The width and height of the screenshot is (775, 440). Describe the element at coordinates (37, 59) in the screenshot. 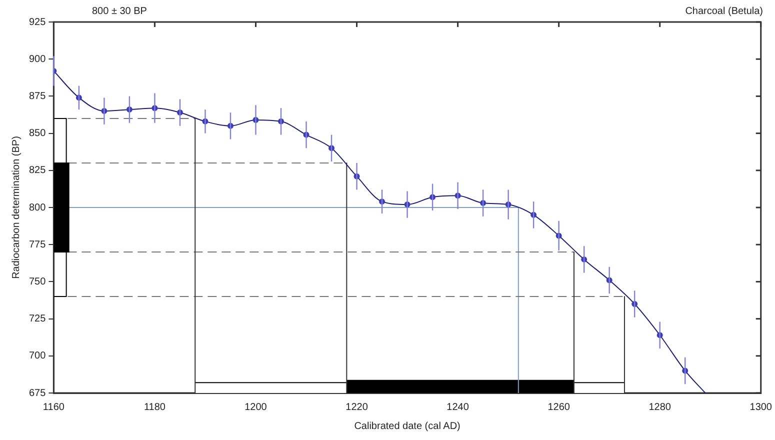

I see `y-tick-label: 900` at that location.